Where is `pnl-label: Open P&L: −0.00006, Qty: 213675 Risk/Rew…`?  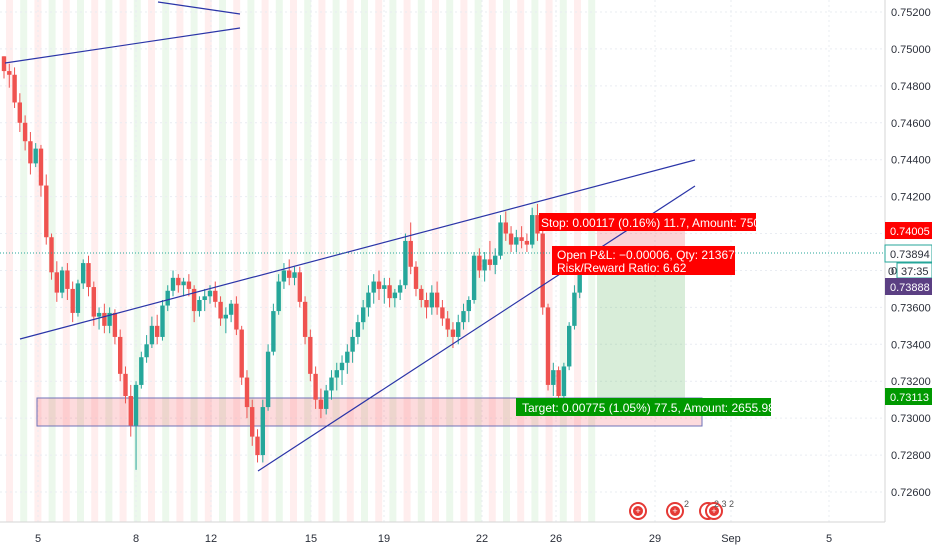 pnl-label: Open P&L: −0.00006, Qty: 213675 Risk/Rew… is located at coordinates (647, 260).